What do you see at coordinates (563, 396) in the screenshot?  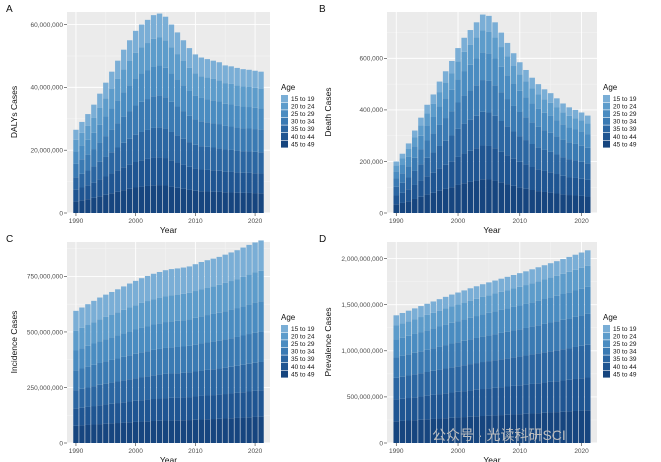 I see `bar-segment-40-to-44-2017` at bounding box center [563, 396].